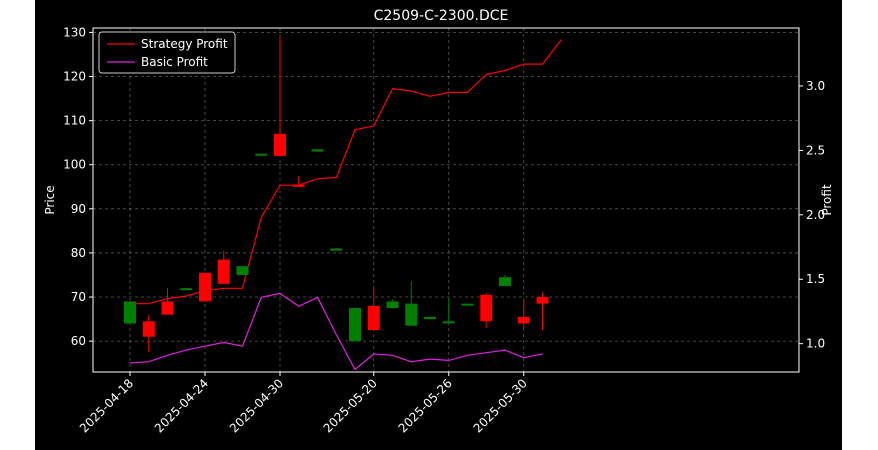 The width and height of the screenshot is (878, 450). I want to click on y-tick-label: 60, so click(78, 341).